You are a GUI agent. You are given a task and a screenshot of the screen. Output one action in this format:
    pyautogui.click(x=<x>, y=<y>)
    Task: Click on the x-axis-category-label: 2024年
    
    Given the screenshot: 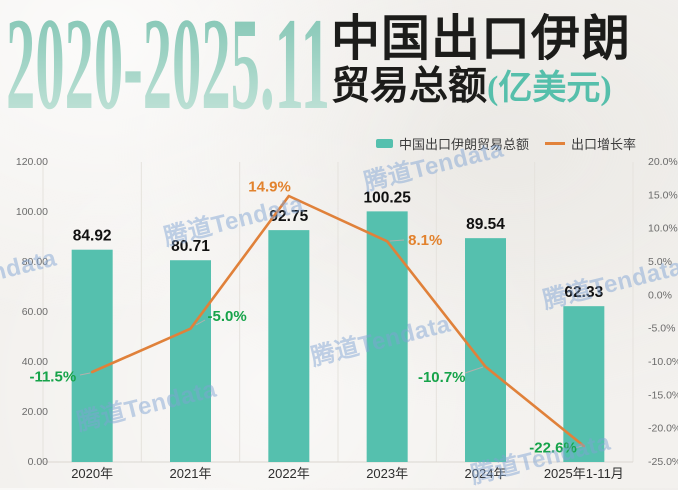 What is the action you would take?
    pyautogui.click(x=486, y=473)
    